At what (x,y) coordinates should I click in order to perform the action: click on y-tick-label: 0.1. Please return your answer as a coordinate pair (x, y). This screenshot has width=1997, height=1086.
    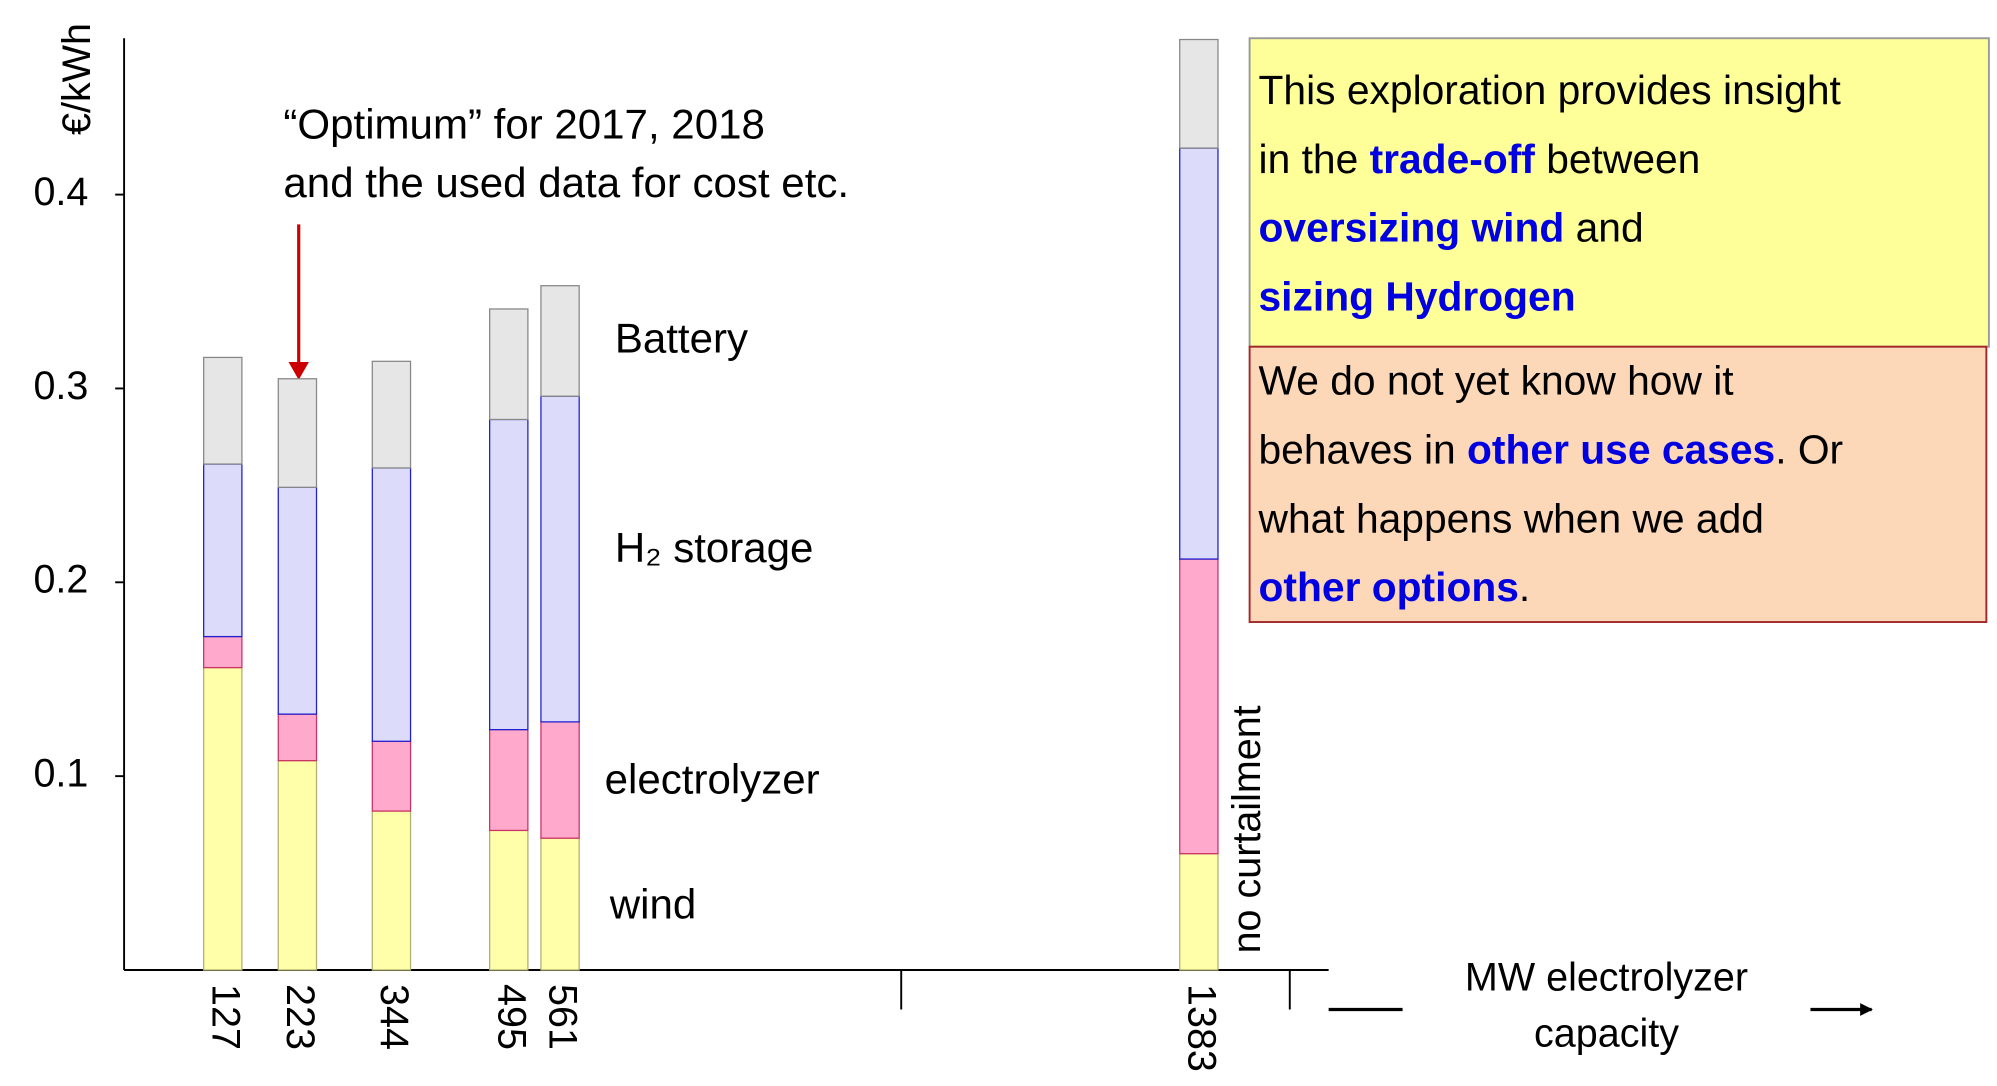
    Looking at the image, I should click on (60, 774).